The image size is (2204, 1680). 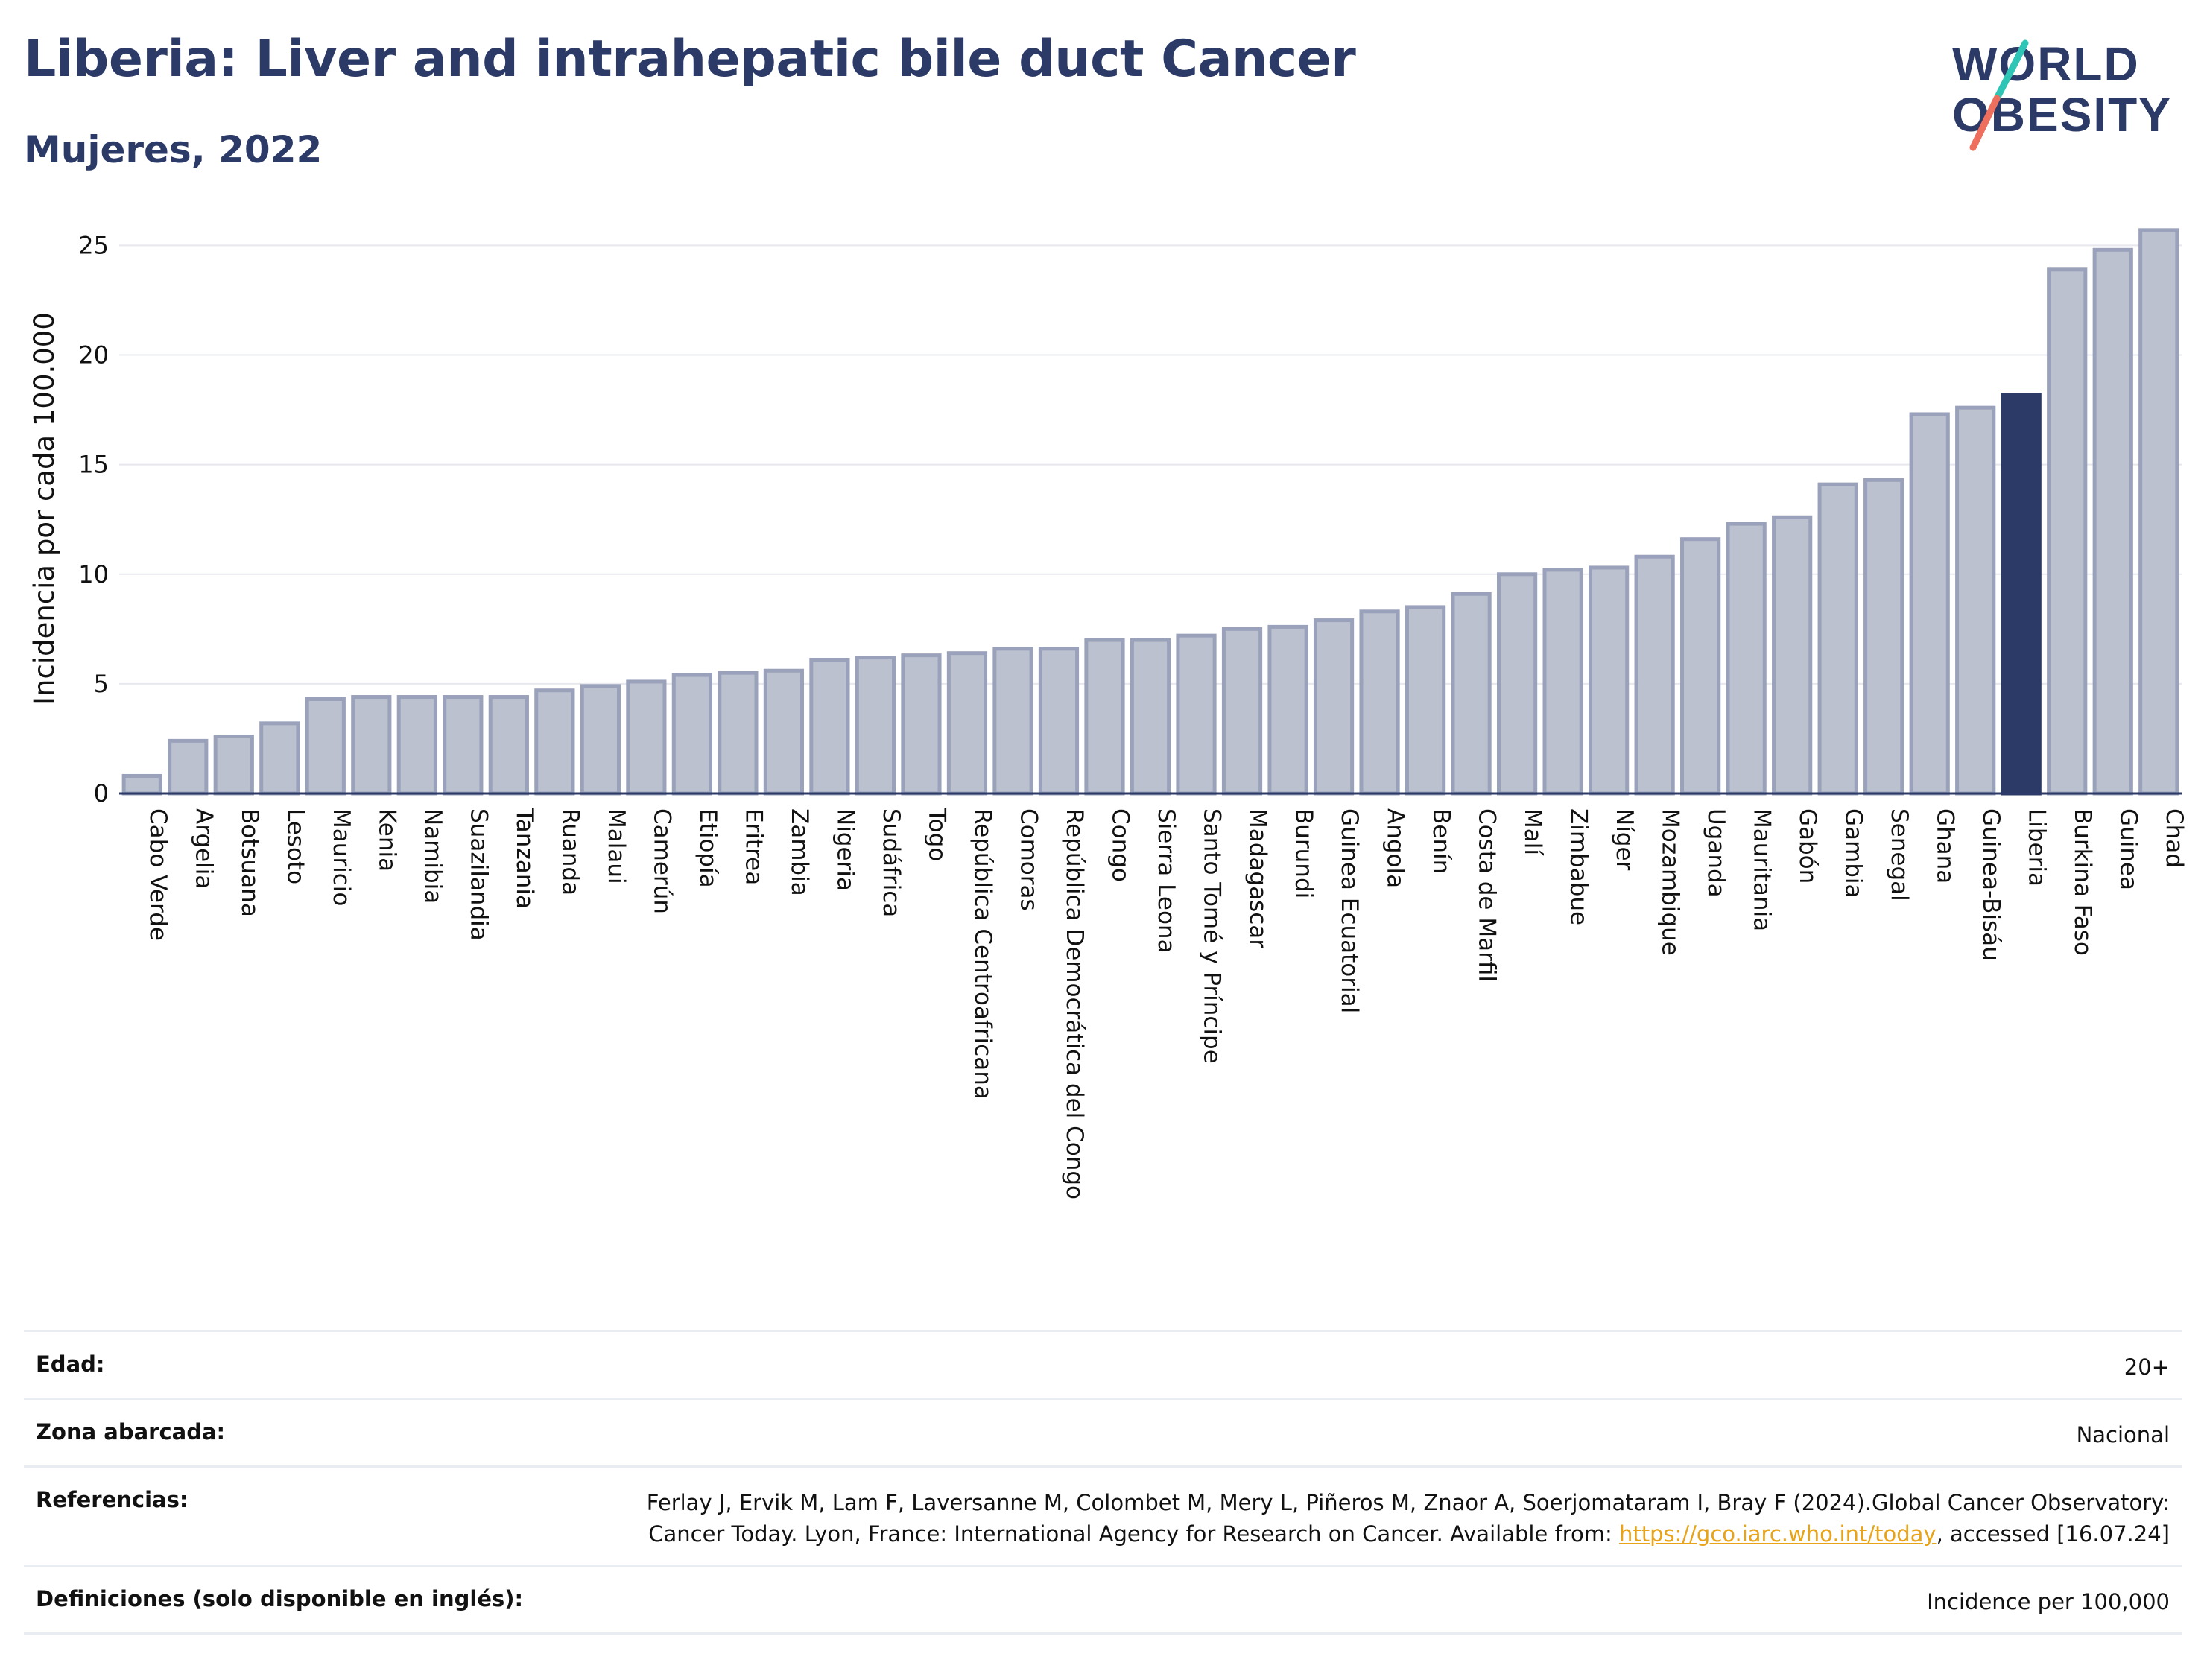 I want to click on x-category-label: Sierra Leona, so click(x=1166, y=881).